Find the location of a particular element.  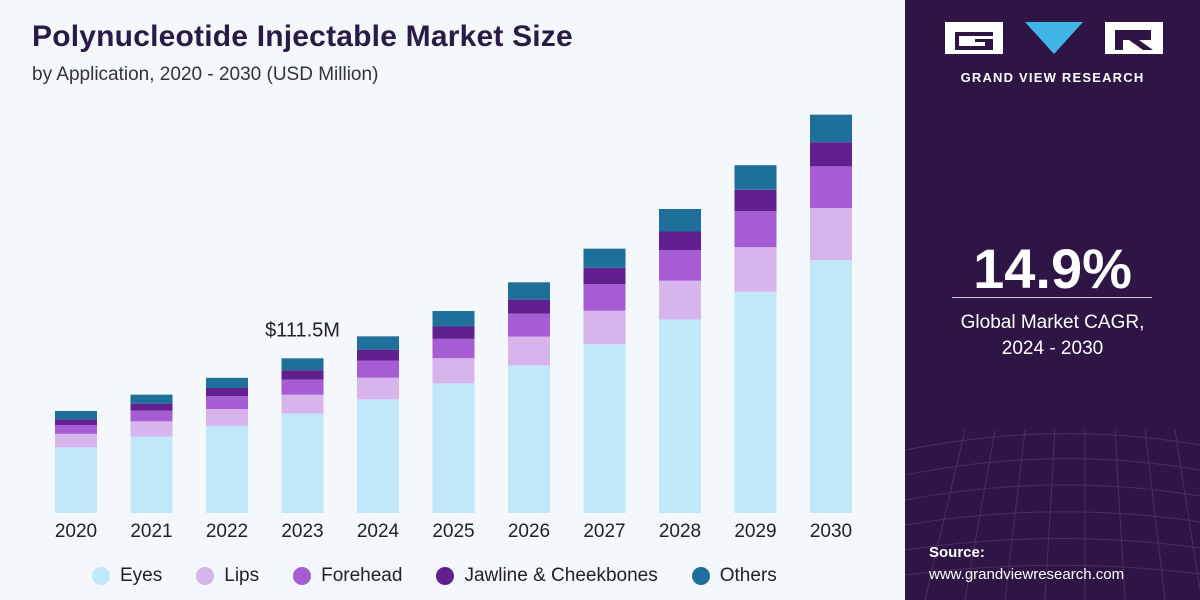

x-tick-label-2020: 2020 is located at coordinates (76, 531).